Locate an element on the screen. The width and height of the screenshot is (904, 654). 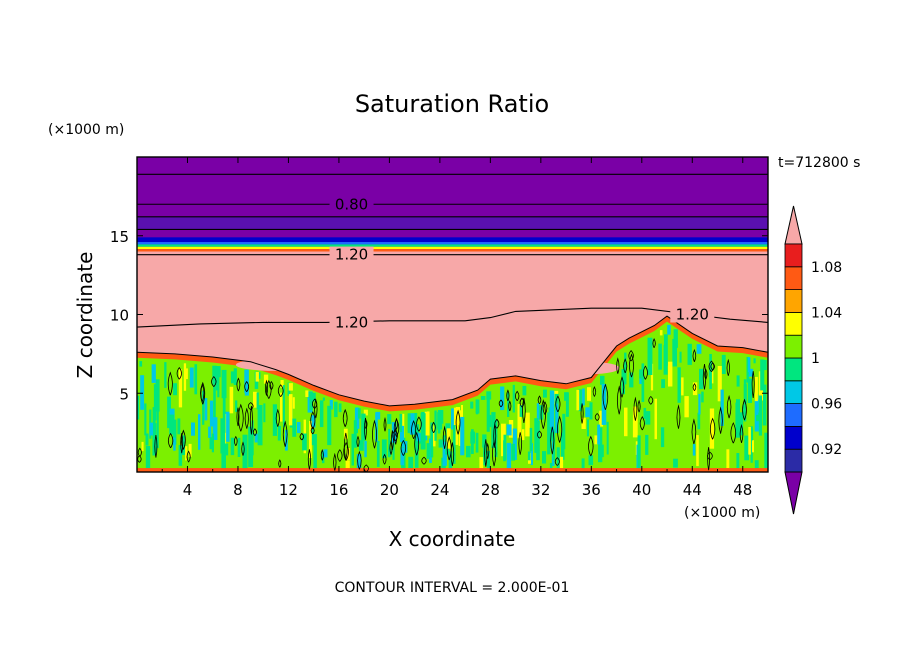
x-tick-label: 32 is located at coordinates (540, 490).